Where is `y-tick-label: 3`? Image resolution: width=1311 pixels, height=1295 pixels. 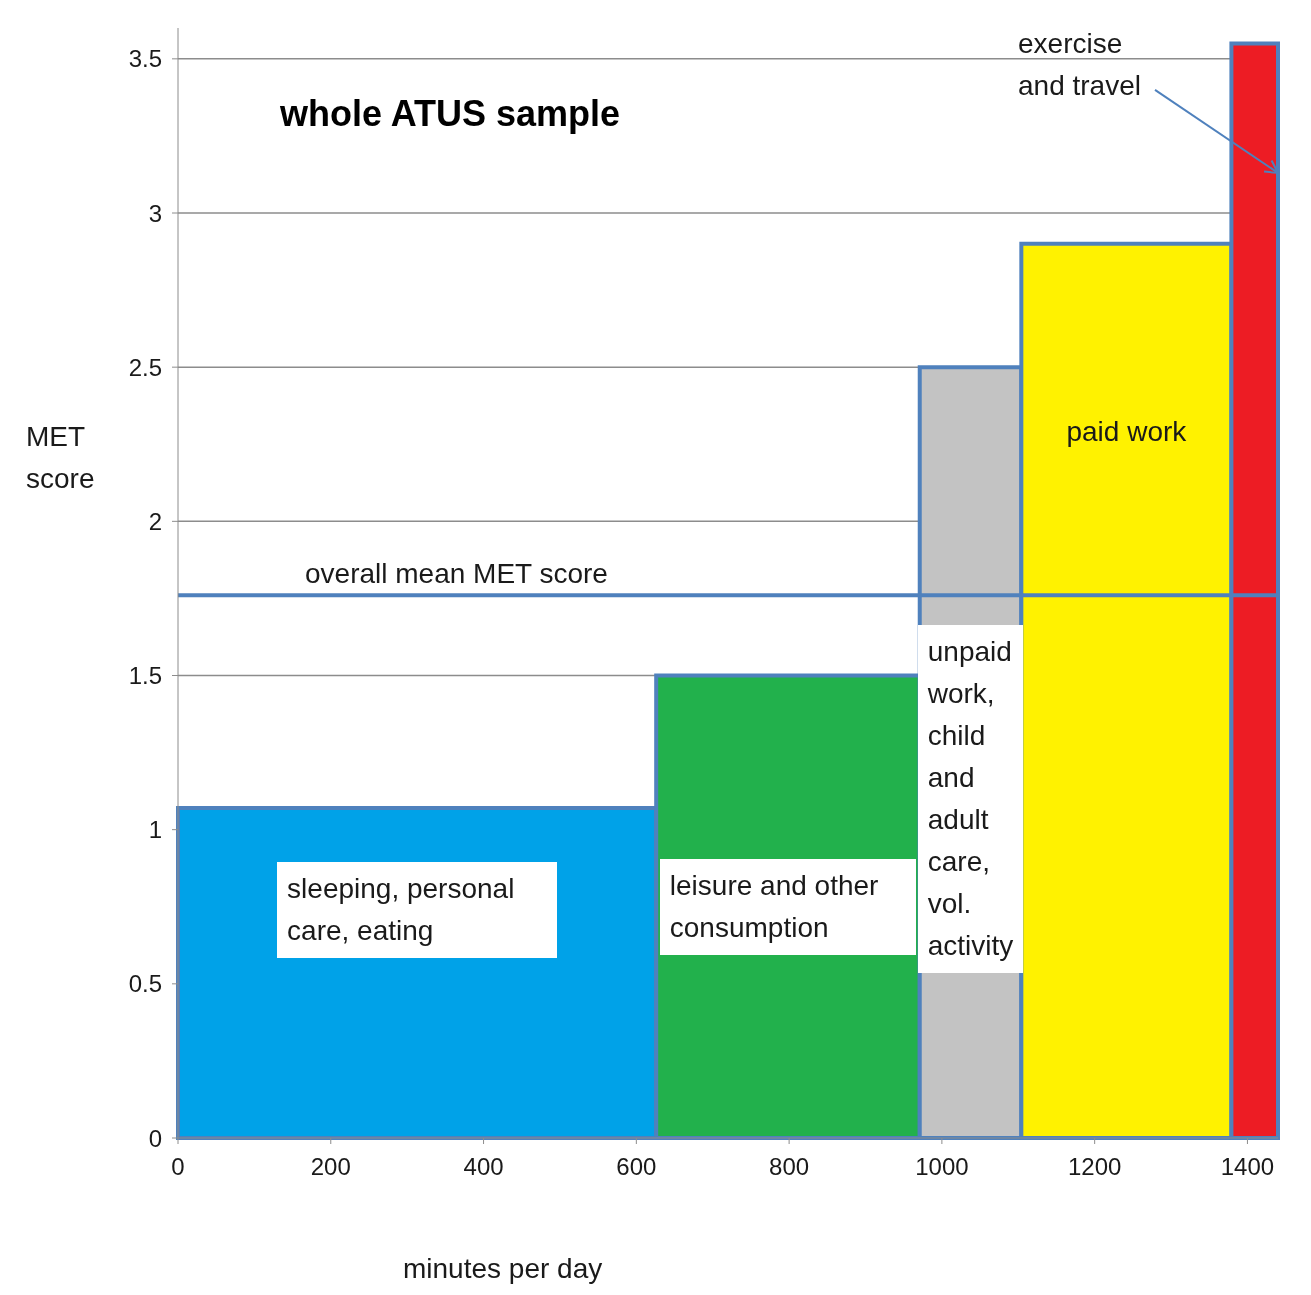 y-tick-label: 3 is located at coordinates (155, 213).